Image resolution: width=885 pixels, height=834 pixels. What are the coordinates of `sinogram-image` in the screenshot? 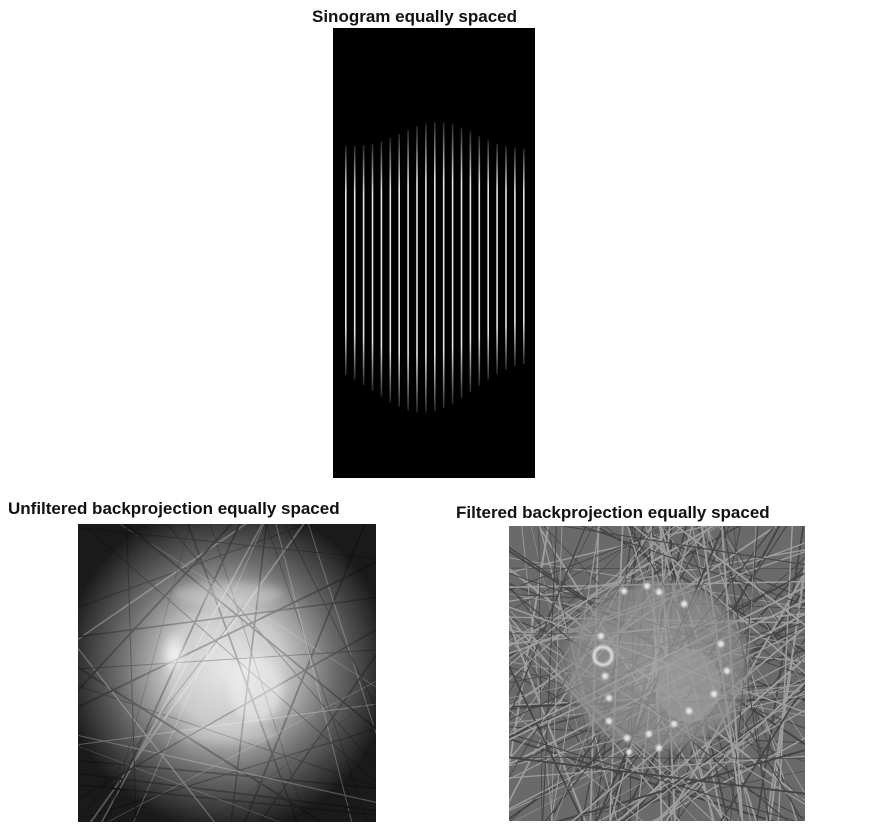 It's located at (434, 253).